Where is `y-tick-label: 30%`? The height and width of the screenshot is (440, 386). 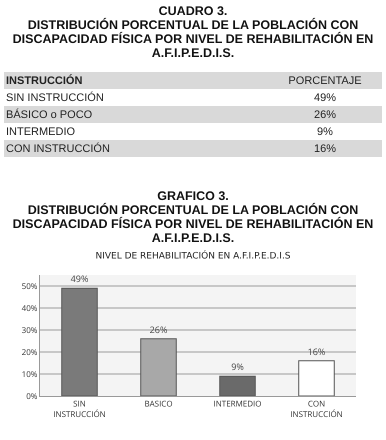 y-tick-label: 30% is located at coordinates (30, 330).